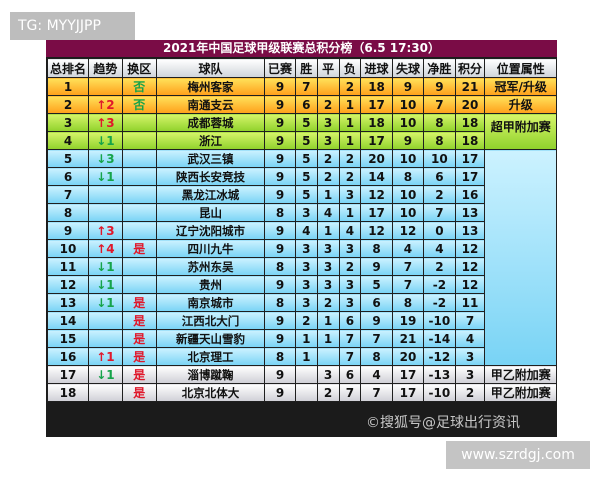 This screenshot has width=600, height=480. Describe the element at coordinates (470, 104) in the screenshot. I see `cell-points: 20` at that location.